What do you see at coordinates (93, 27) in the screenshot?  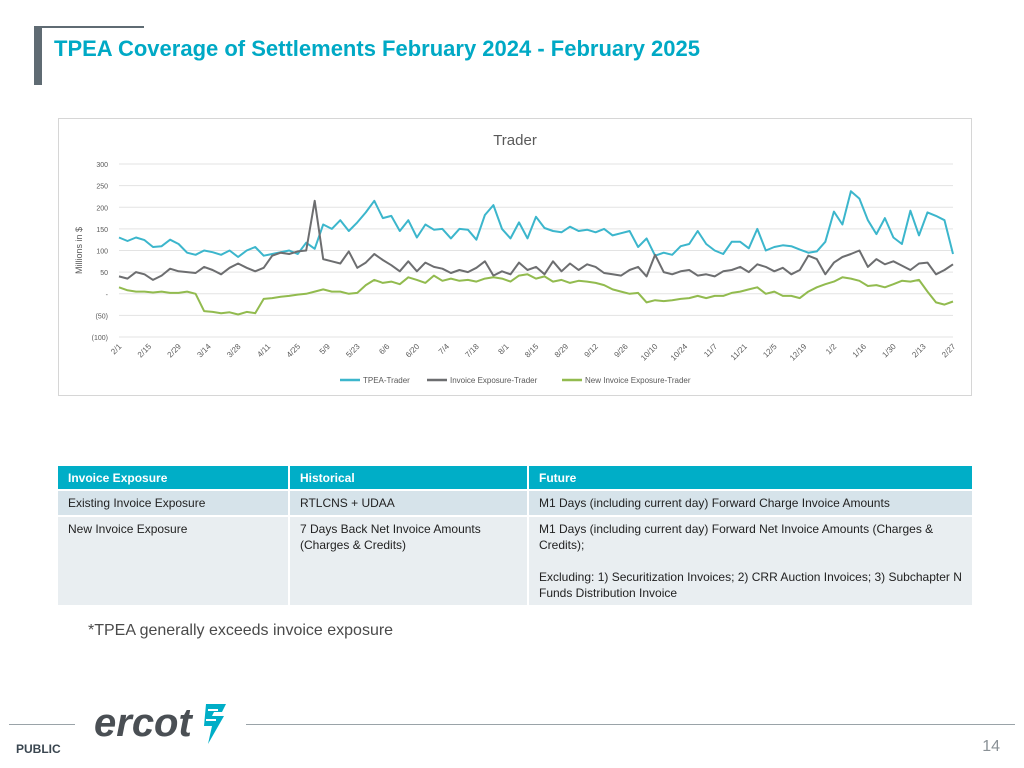 I see `title-accent-line` at bounding box center [93, 27].